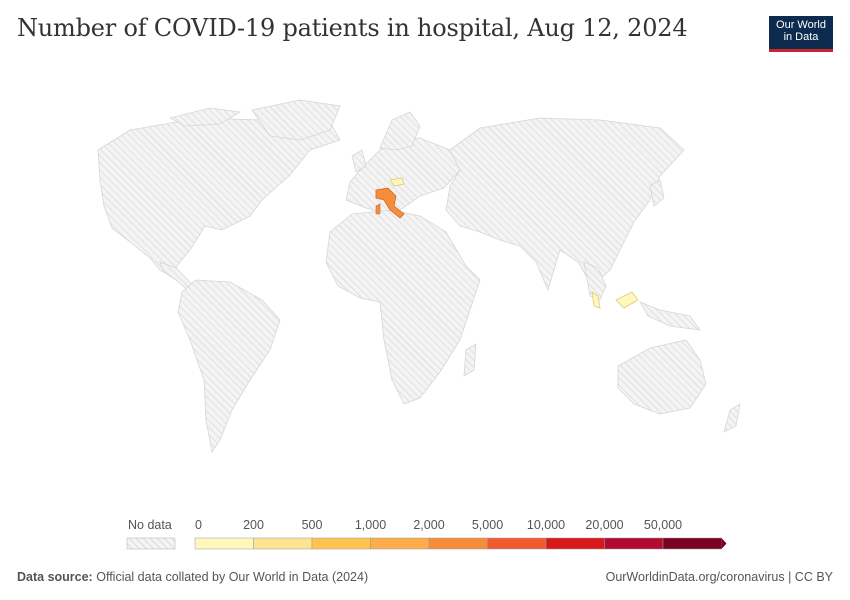 The height and width of the screenshot is (600, 850). I want to click on malaysia-borneo-region, so click(627, 300).